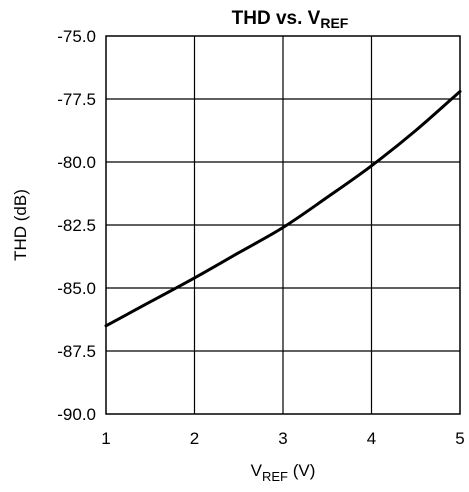  I want to click on y-axis-ticks: -75.0 -77.5 -80.0 -82.5 -85.0 -87.5 -90.0, so click(76, 225).